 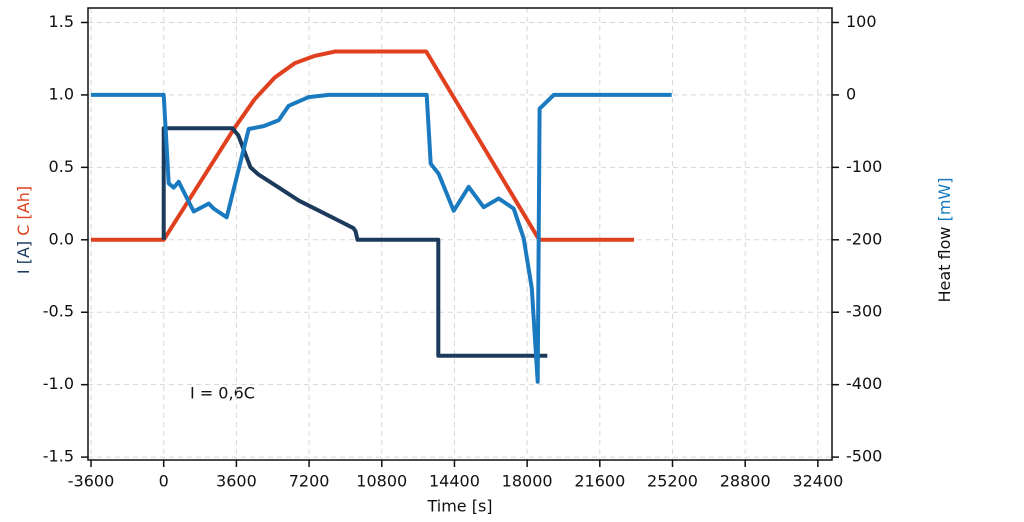 What do you see at coordinates (58, 383) in the screenshot?
I see `y-tick-label: -1.0` at bounding box center [58, 383].